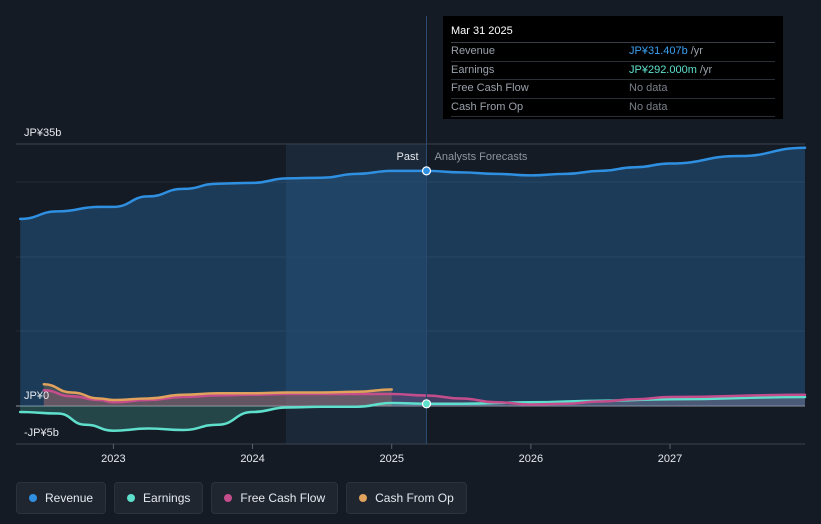 This screenshot has height=524, width=821. Describe the element at coordinates (42, 133) in the screenshot. I see `y-label-top: JP¥35b` at that location.